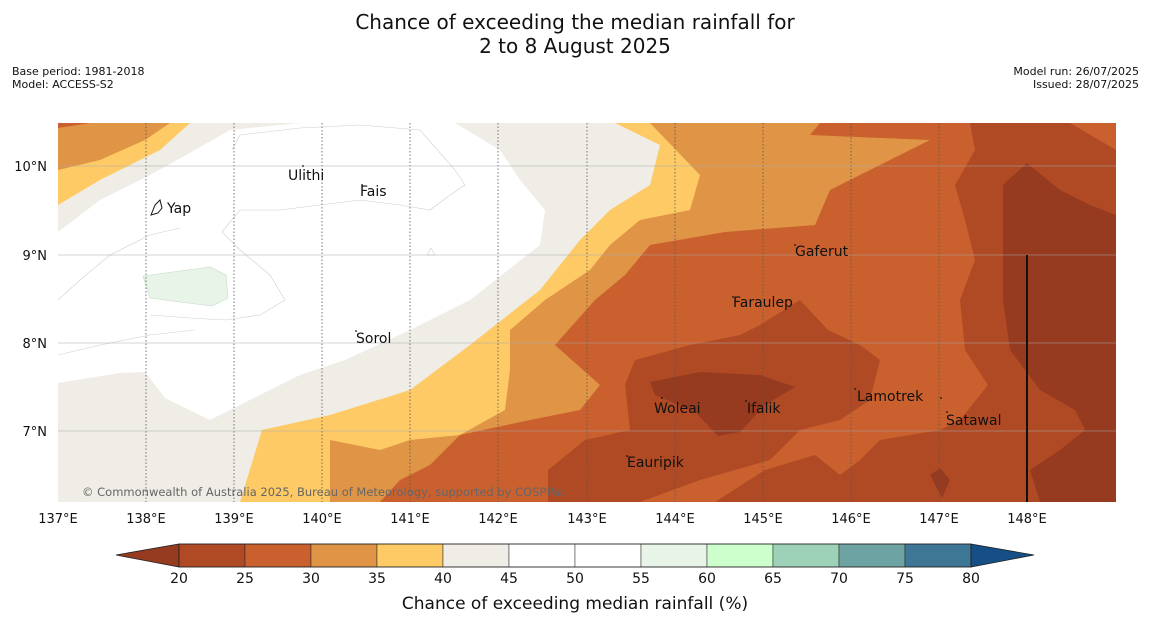  Describe the element at coordinates (30, 167) in the screenshot. I see `lat-tick-label: 10°N` at that location.